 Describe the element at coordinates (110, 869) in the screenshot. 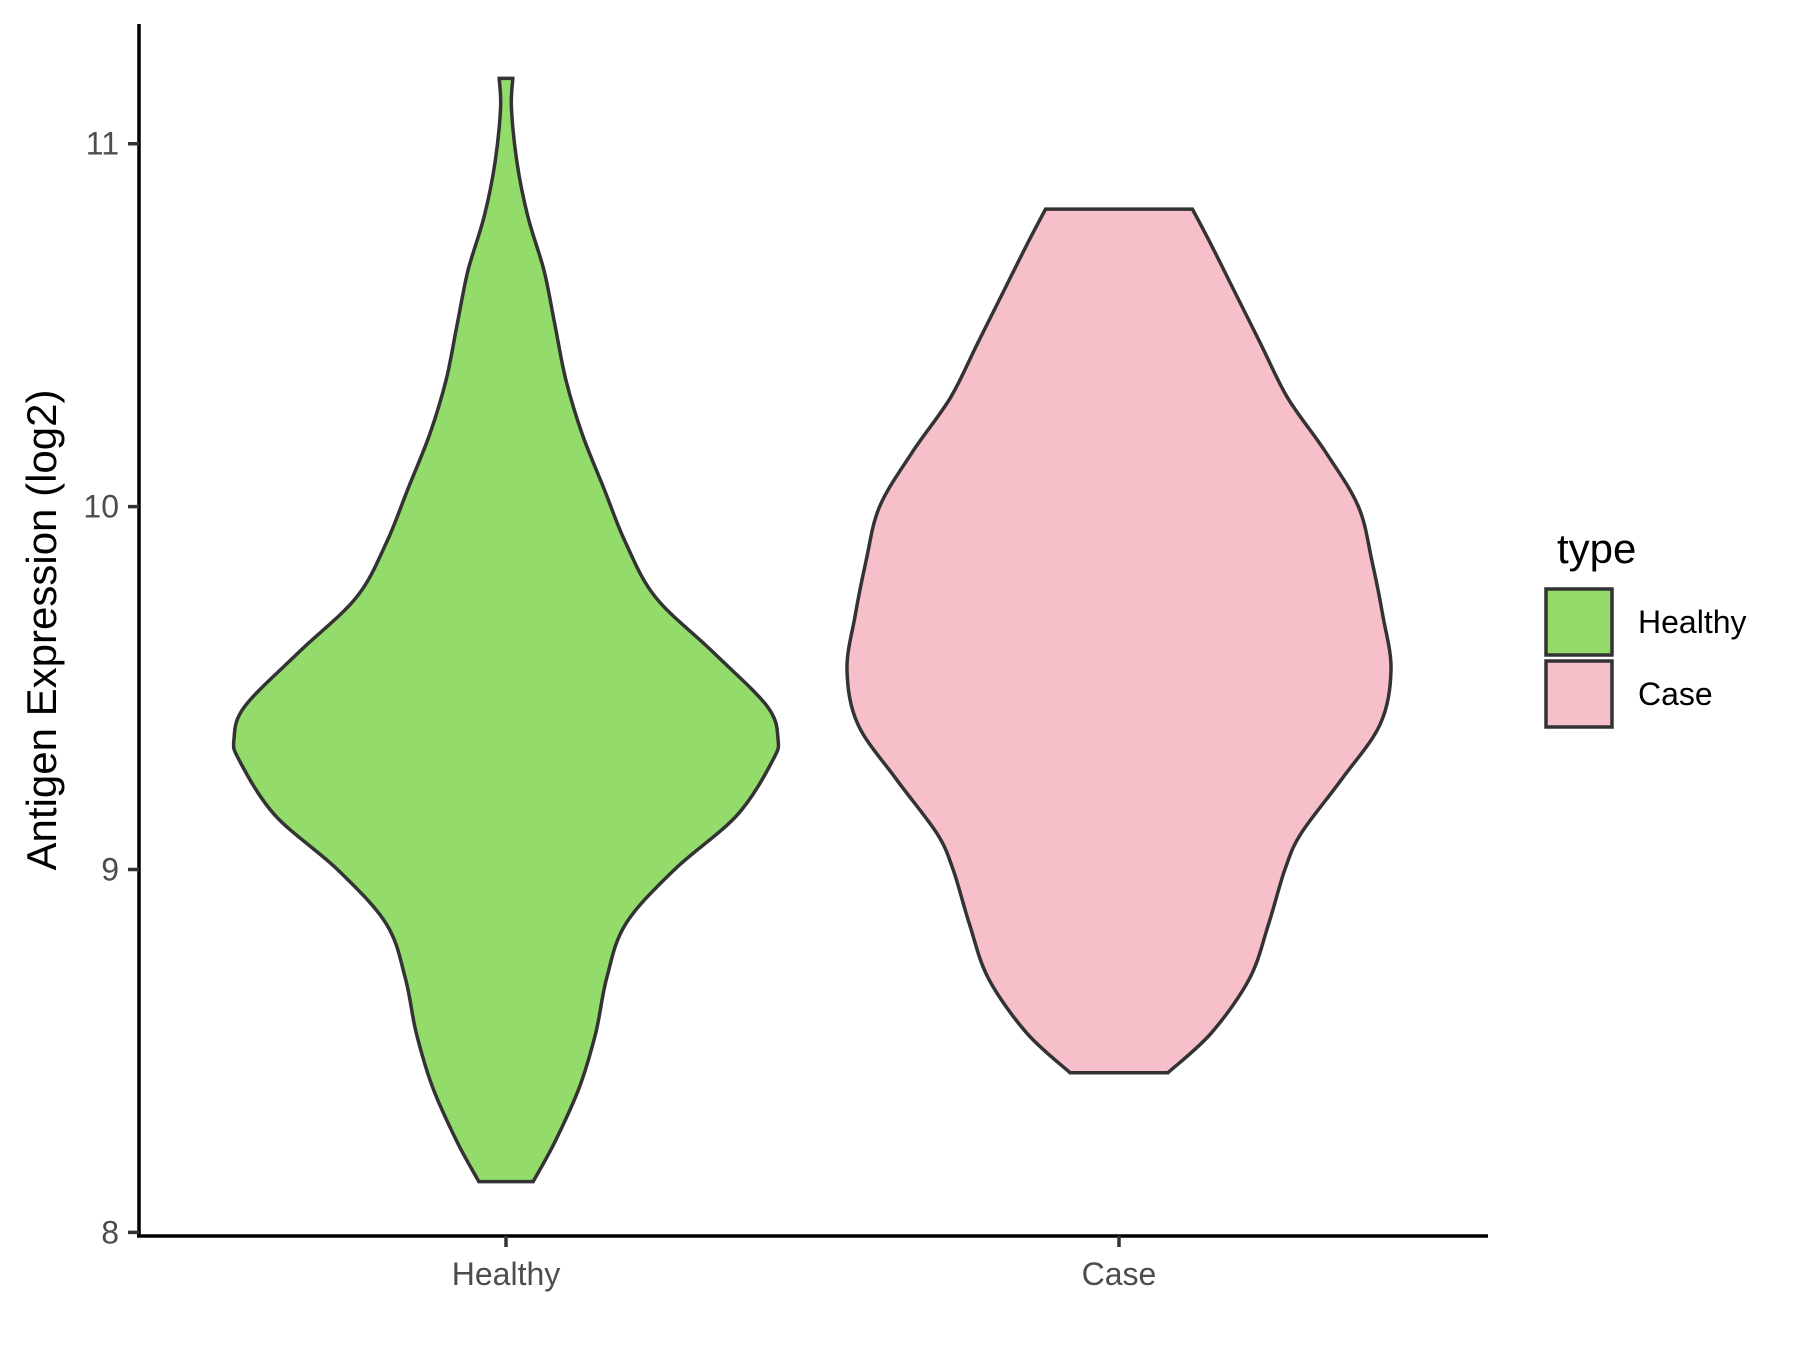

I see `y-tick-label: 9` at that location.